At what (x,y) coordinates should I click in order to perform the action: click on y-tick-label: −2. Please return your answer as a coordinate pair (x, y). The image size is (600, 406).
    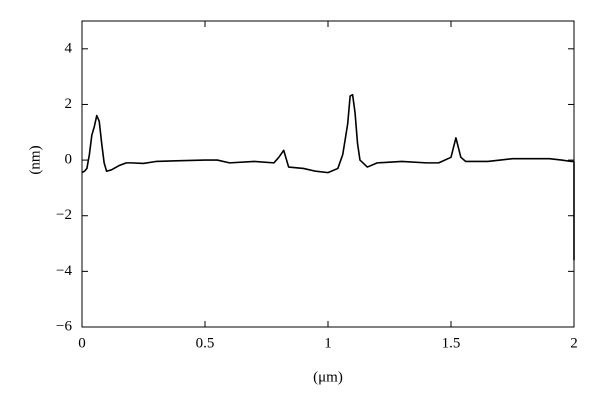
    Looking at the image, I should click on (64, 215).